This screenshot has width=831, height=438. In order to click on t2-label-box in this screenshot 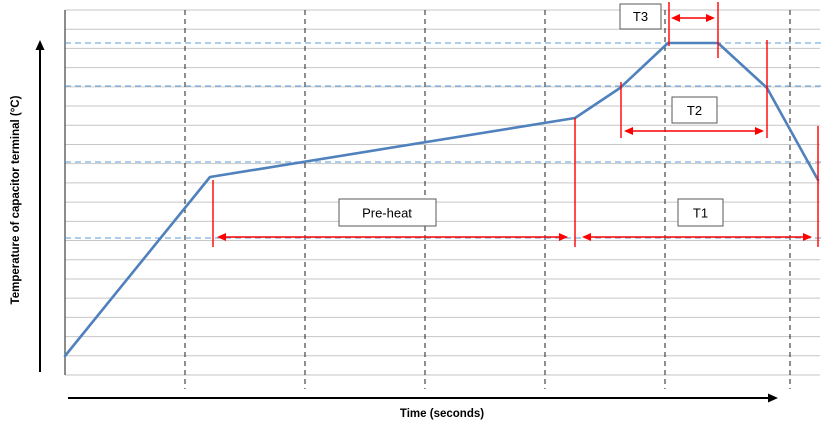, I will do `click(694, 110)`.